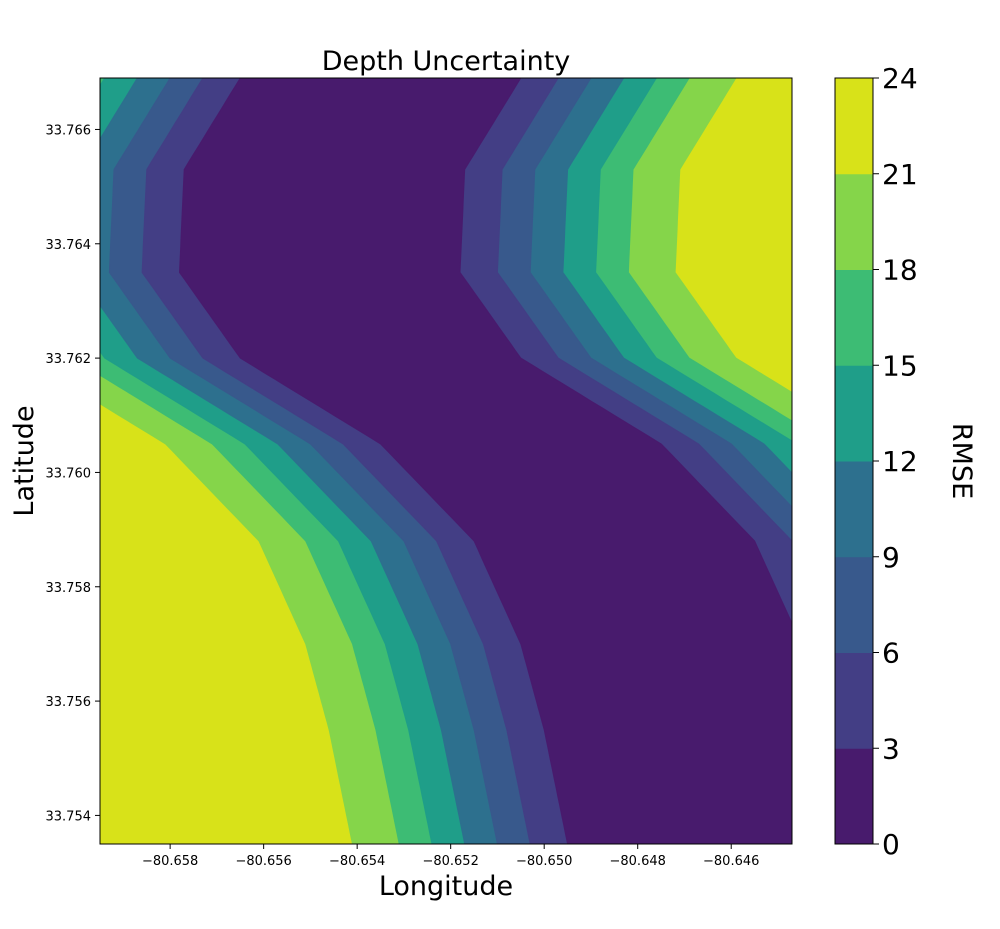  I want to click on colorbar-tick-label: 21, so click(900, 174).